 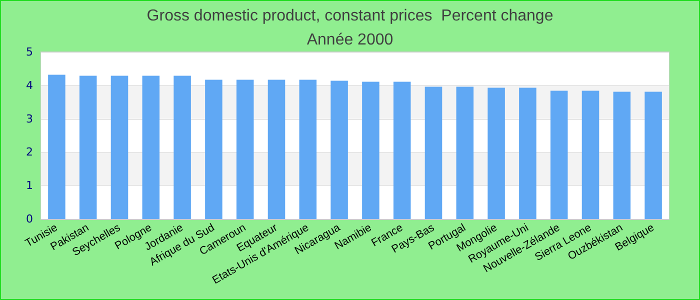 I want to click on chart-subtitle: Année 2000, so click(x=350, y=40).